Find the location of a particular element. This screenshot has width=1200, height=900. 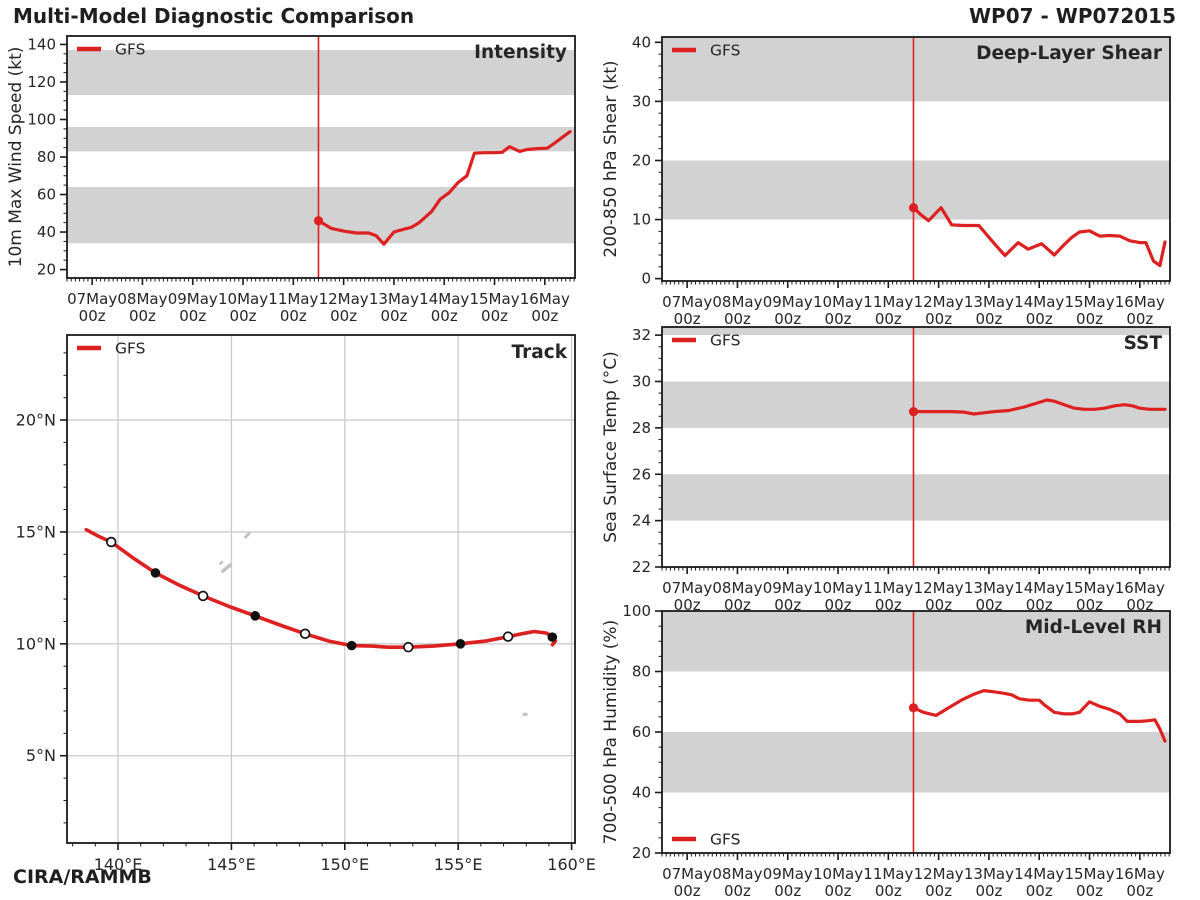

shear-ytick-label: 10 is located at coordinates (641, 220).